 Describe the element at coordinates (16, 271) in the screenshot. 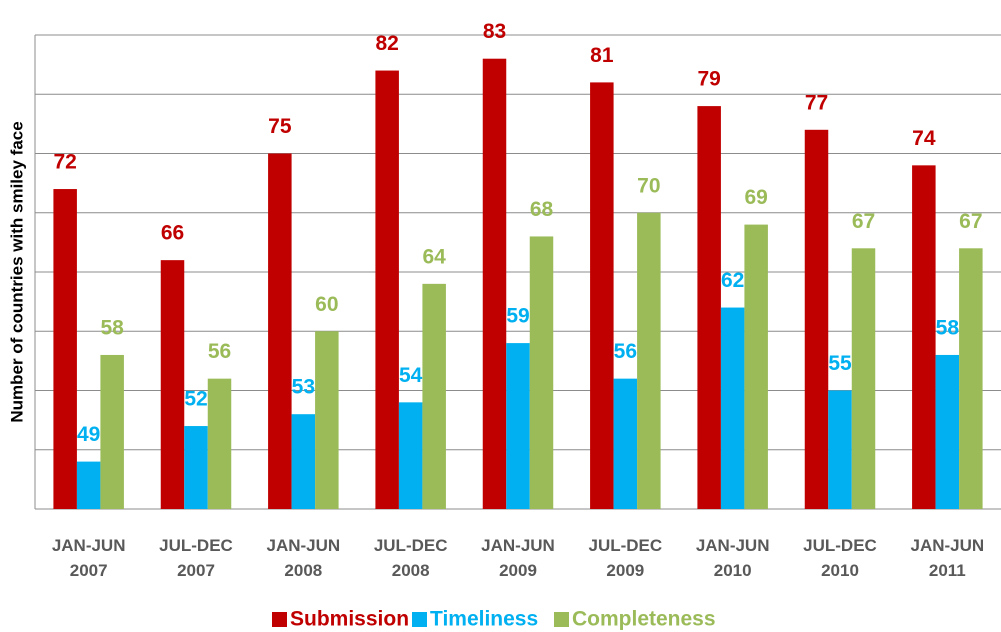

I see `y-axis-title: Number of countries with smiley face` at that location.